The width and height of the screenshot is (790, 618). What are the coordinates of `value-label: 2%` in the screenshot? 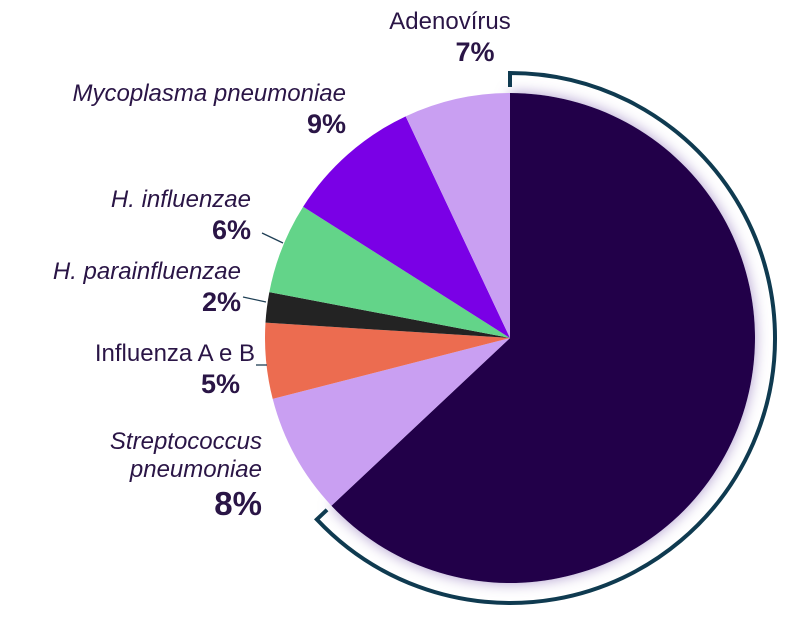 It's located at (221, 302).